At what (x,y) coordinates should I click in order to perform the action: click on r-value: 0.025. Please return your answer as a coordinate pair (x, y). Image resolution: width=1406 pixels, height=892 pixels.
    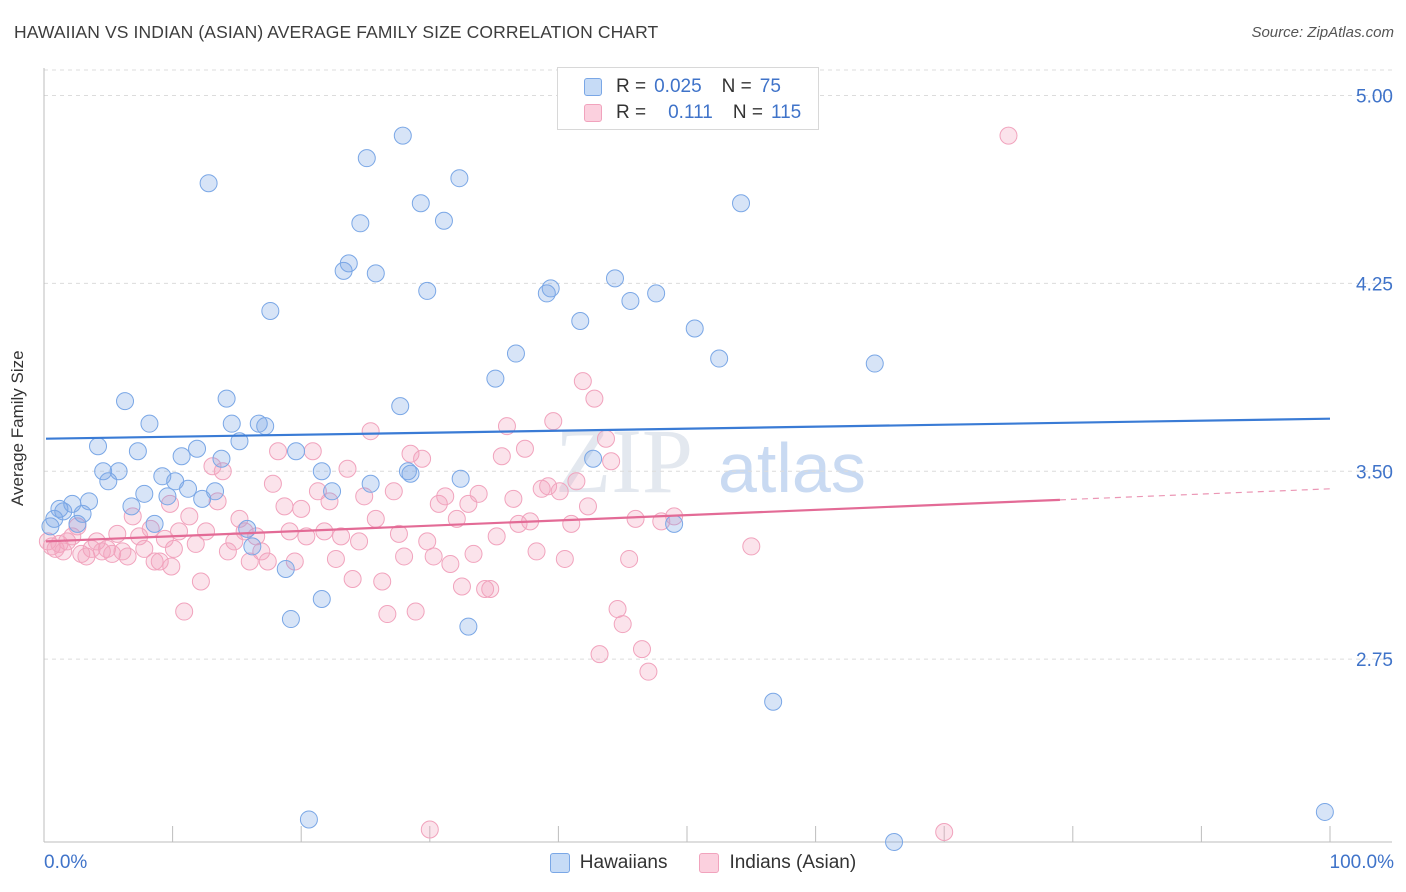
    Looking at the image, I should click on (678, 86).